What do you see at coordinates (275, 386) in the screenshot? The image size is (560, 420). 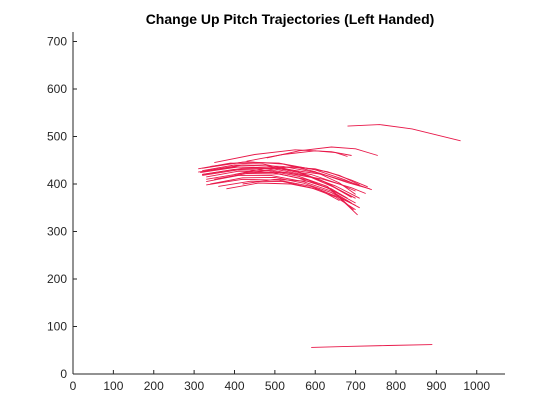 I see `x-tick-label-500: 500` at bounding box center [275, 386].